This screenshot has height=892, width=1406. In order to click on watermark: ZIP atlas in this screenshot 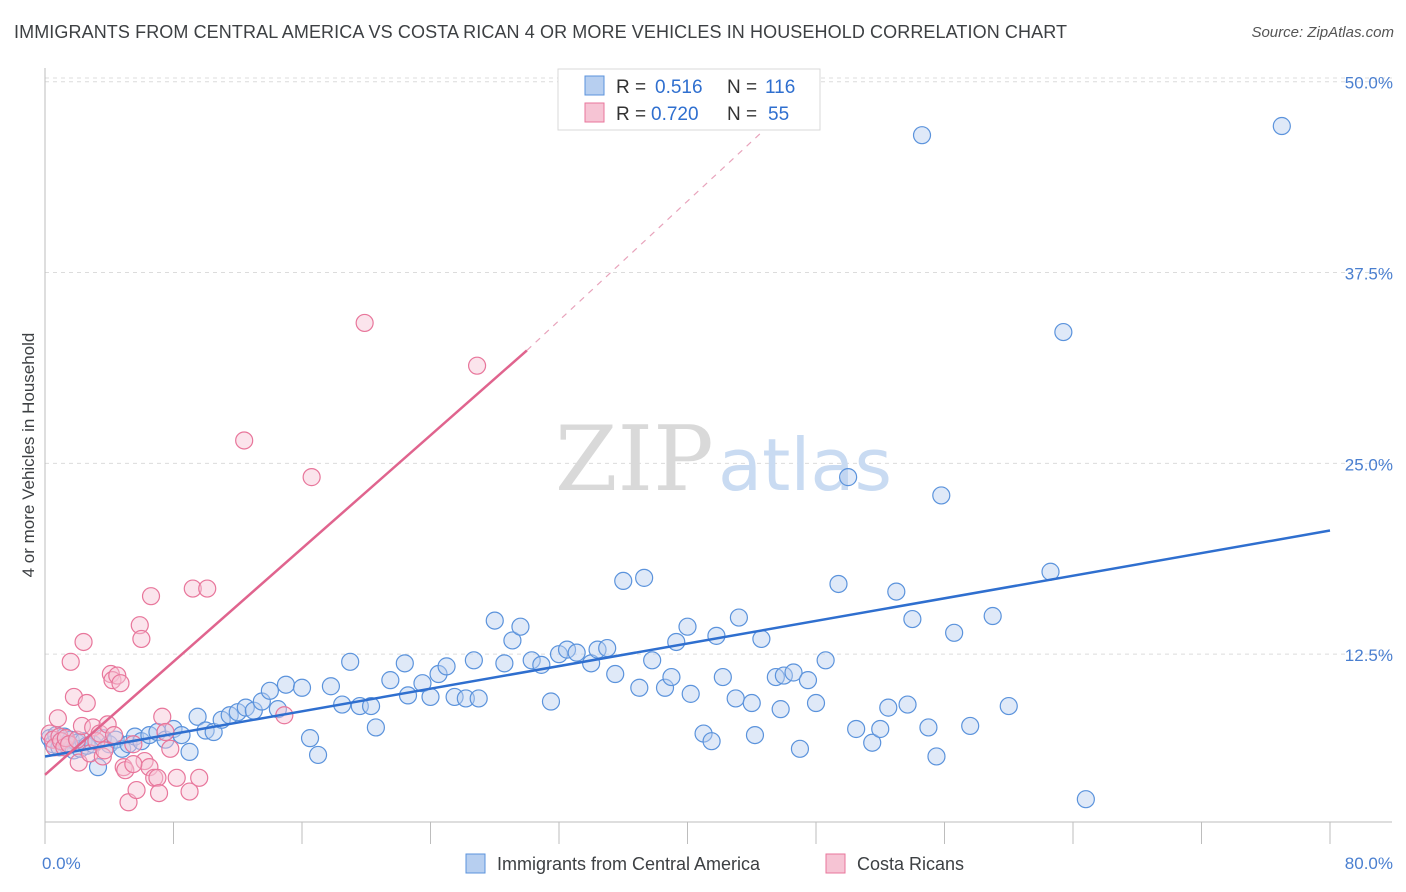, I will do `click(723, 459)`.